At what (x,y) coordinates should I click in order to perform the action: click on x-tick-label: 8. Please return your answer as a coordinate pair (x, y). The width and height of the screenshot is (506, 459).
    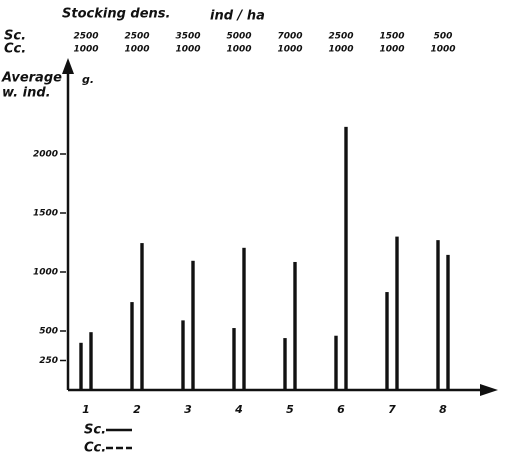
    Looking at the image, I should click on (443, 409).